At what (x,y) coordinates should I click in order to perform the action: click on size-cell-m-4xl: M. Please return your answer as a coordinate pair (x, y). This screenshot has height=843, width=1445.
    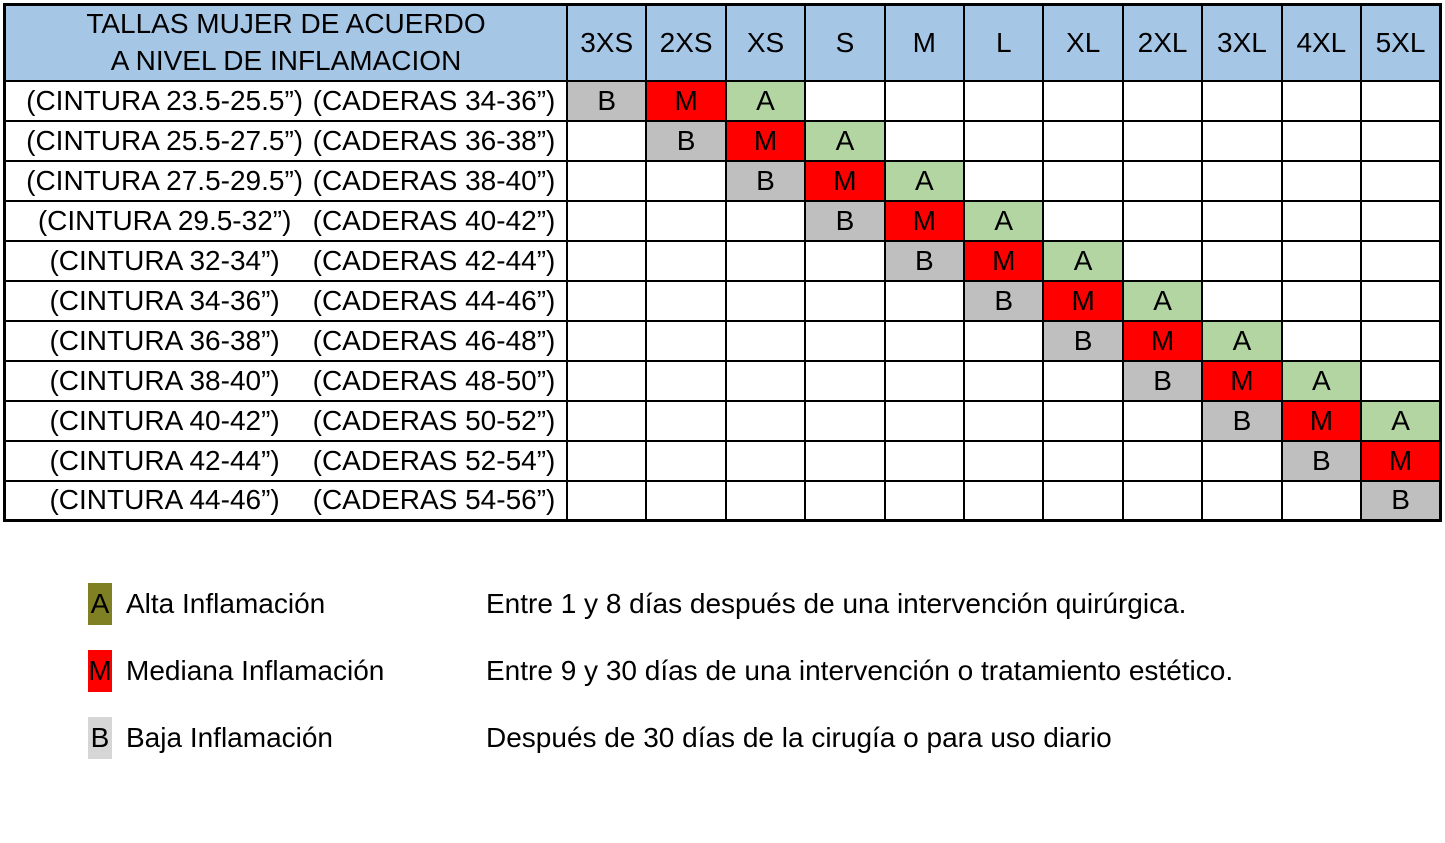
    Looking at the image, I should click on (1321, 420).